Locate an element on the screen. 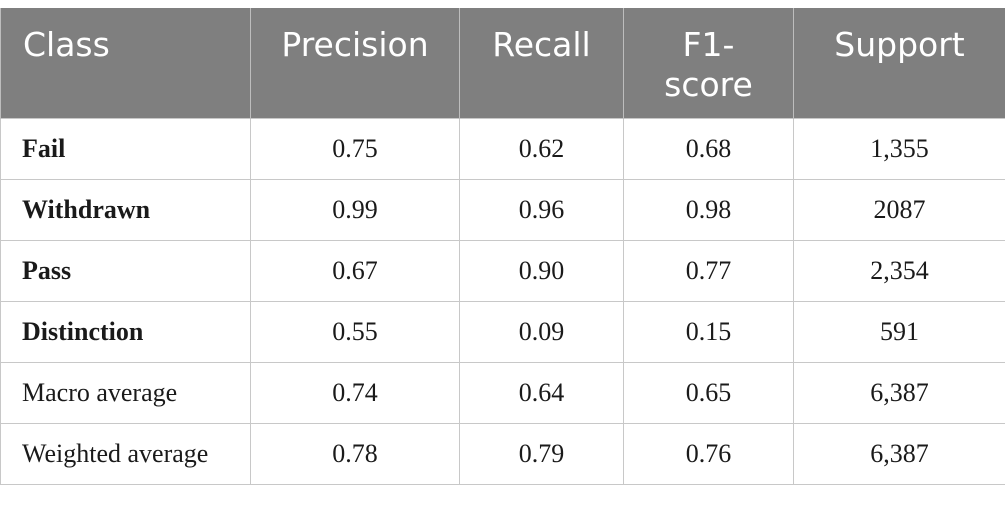 This screenshot has height=505, width=1005. cell-precision: 0.55 is located at coordinates (355, 332).